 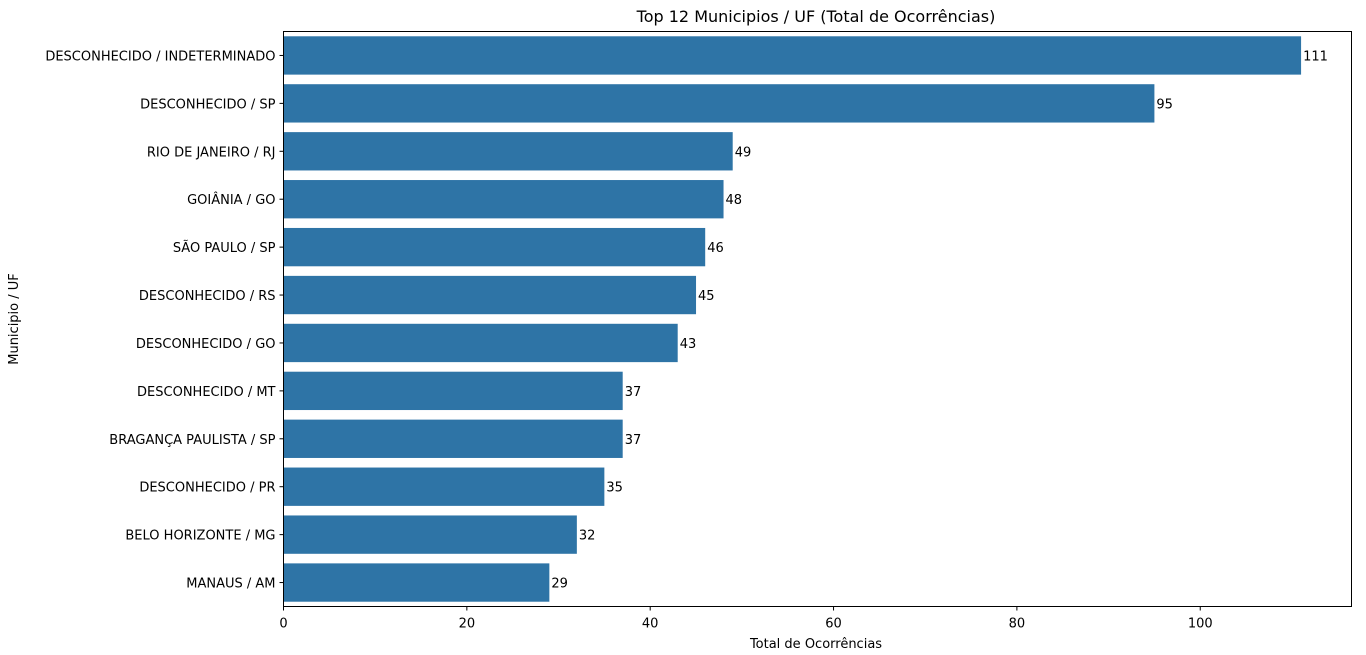 I want to click on x-tick-label: 0, so click(x=283, y=624).